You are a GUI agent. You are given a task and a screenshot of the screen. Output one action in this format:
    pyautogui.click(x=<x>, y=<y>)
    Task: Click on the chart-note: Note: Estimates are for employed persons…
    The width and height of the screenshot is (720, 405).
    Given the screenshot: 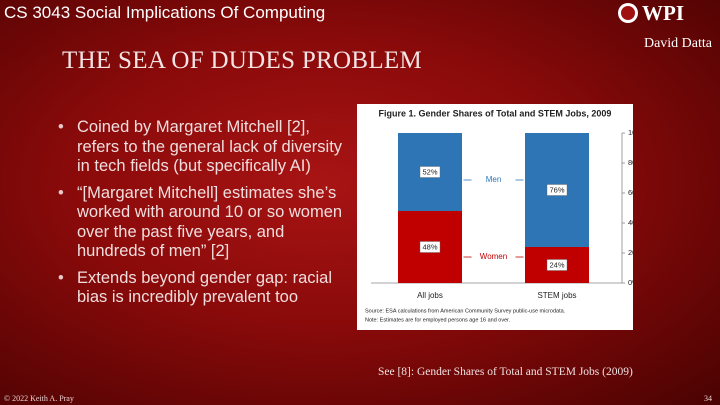 What is the action you would take?
    pyautogui.click(x=438, y=320)
    